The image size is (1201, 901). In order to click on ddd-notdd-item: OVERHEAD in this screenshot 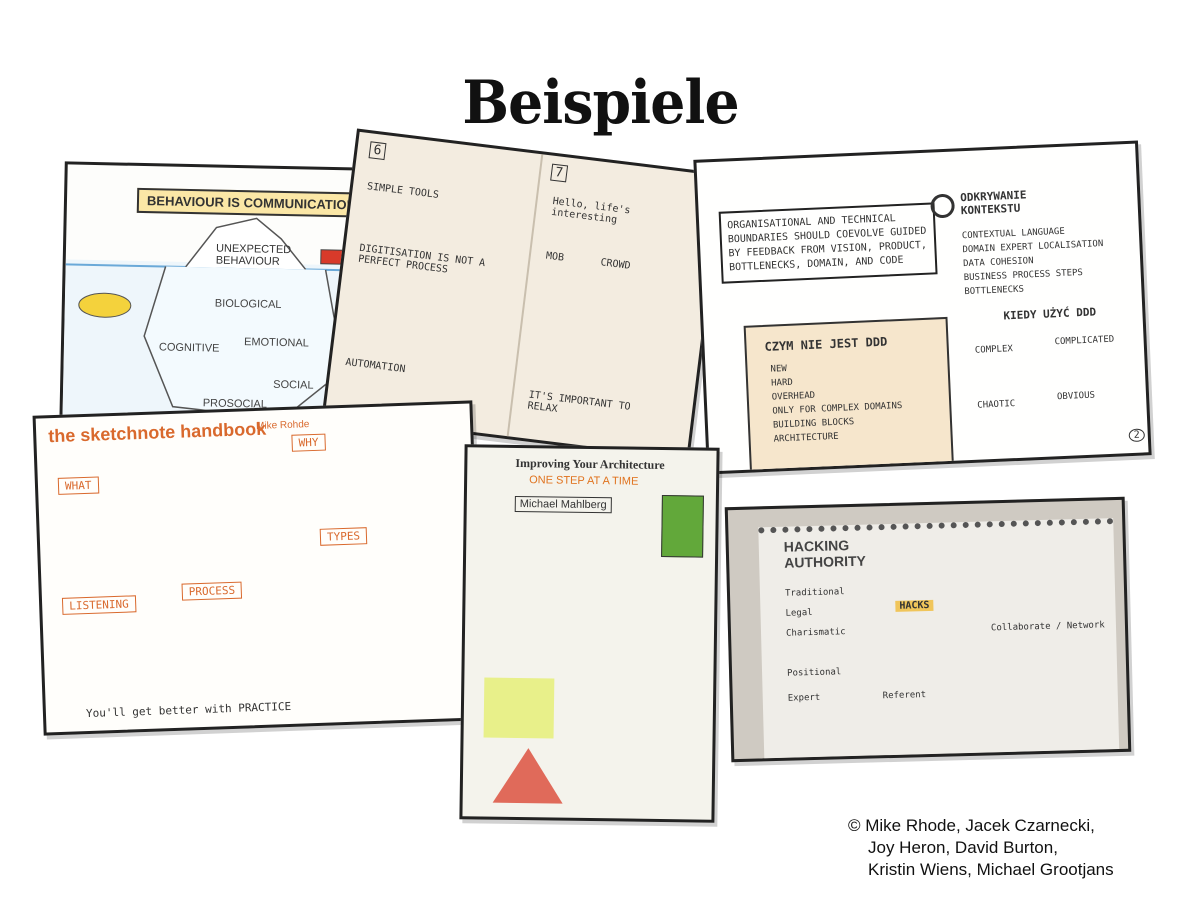, I will do `click(793, 396)`.